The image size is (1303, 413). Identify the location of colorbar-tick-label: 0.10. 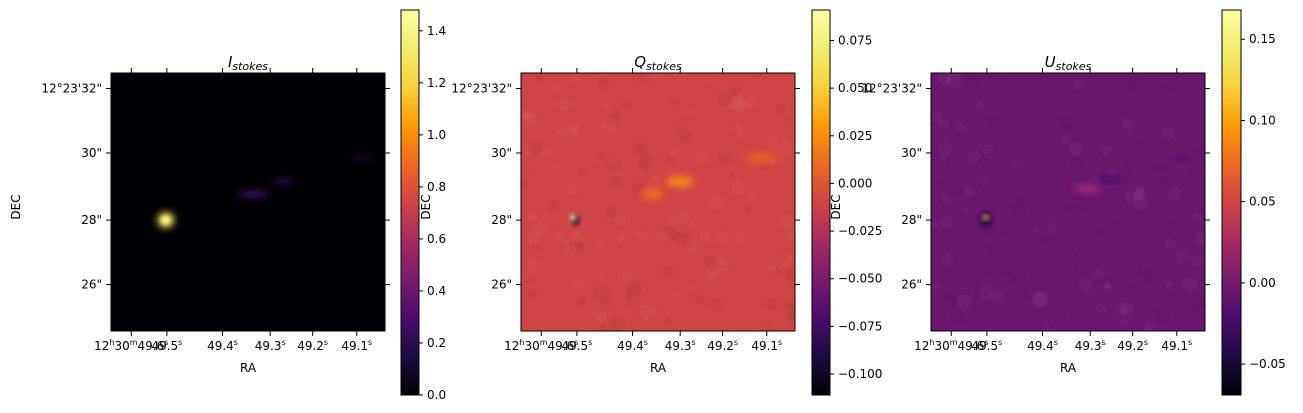
(1262, 120).